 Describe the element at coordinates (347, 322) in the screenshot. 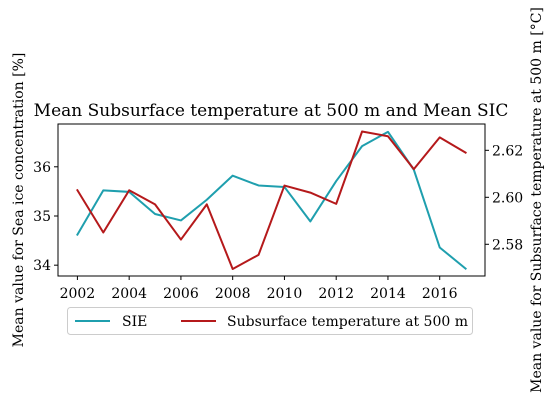

I see `legend-label-subsurface-temperature: Subsurface temperature at 500 m` at that location.